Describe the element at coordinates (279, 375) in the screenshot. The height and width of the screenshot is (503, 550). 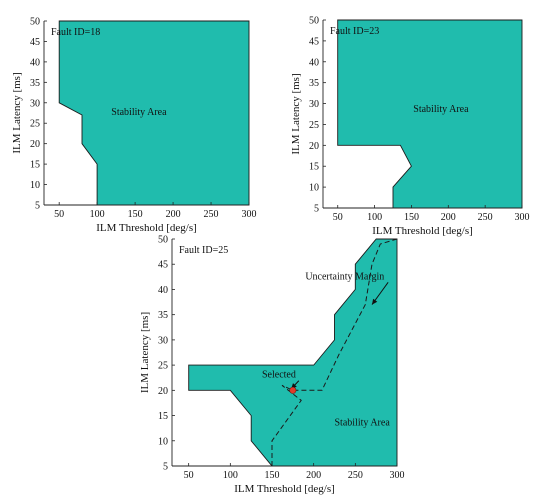
I see `annotation-label: Selected` at that location.